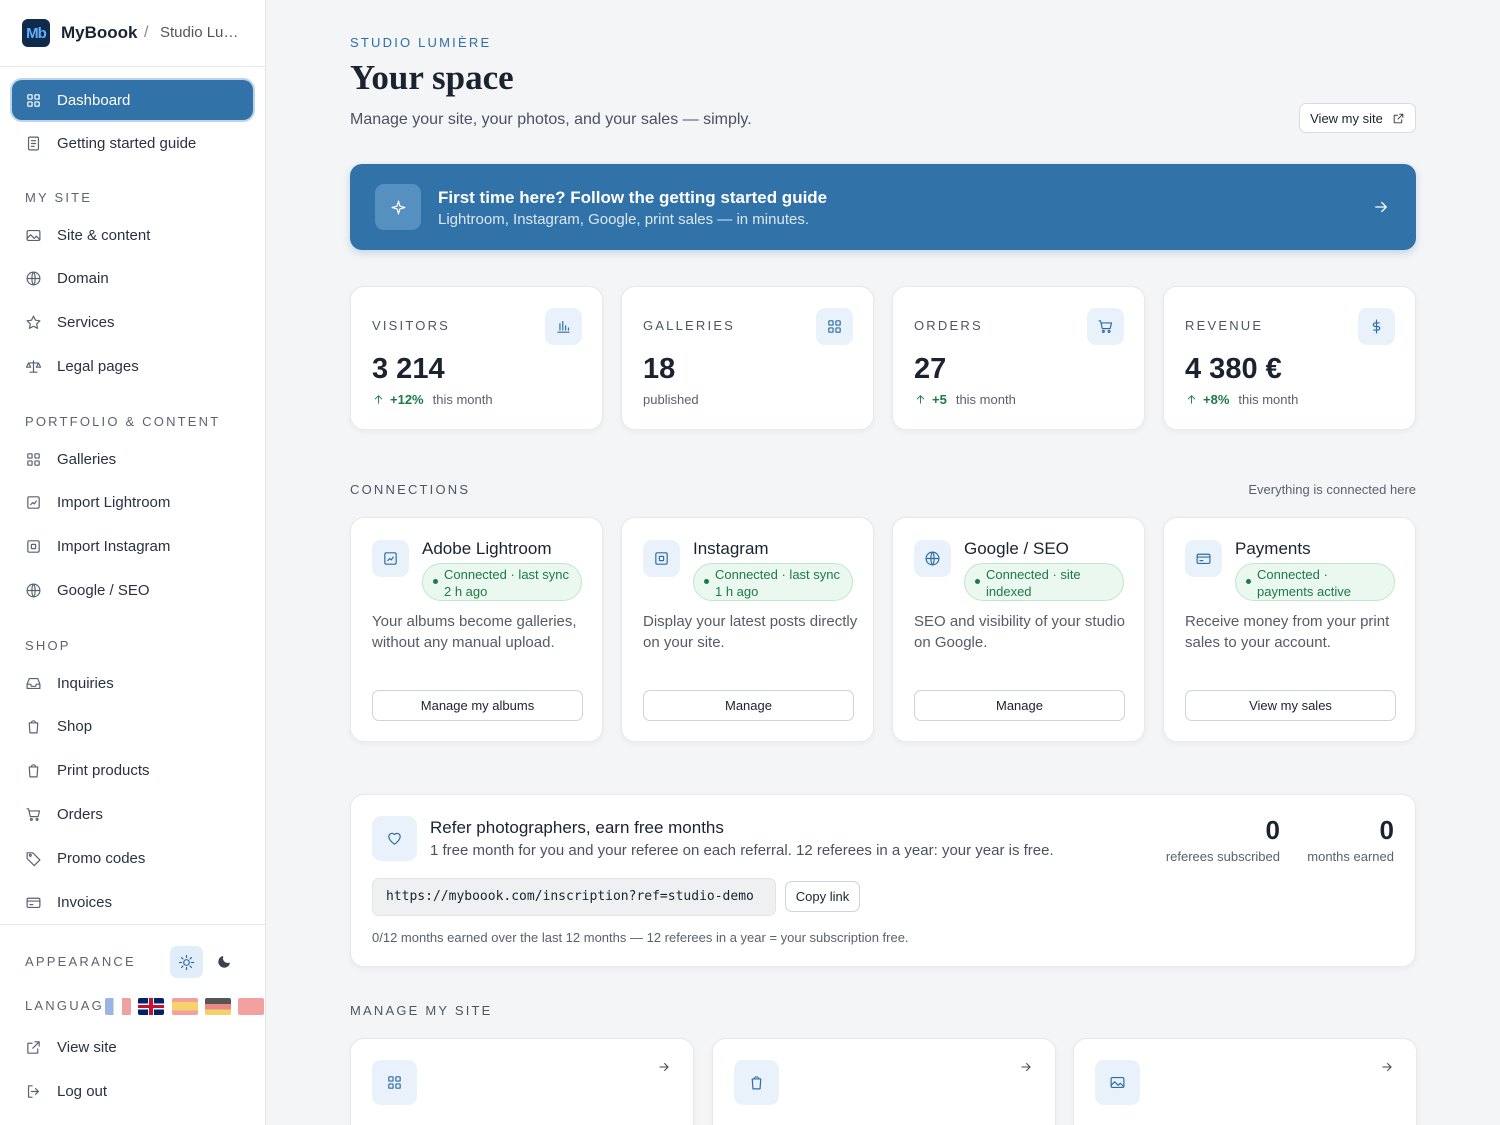 The width and height of the screenshot is (1500, 1125). What do you see at coordinates (1346, 118) in the screenshot?
I see `button-label: View my site` at bounding box center [1346, 118].